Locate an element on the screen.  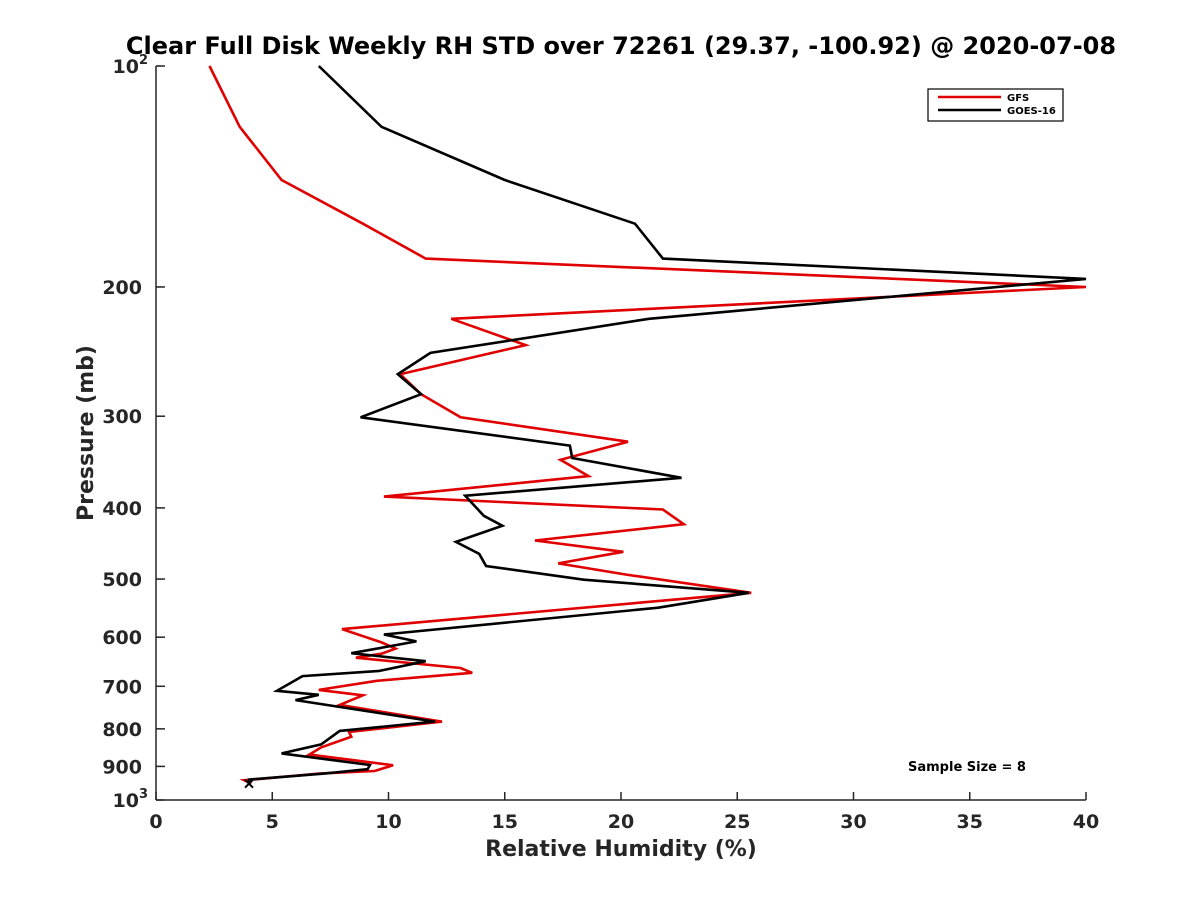
y-tick-label: 600 is located at coordinates (122, 638).